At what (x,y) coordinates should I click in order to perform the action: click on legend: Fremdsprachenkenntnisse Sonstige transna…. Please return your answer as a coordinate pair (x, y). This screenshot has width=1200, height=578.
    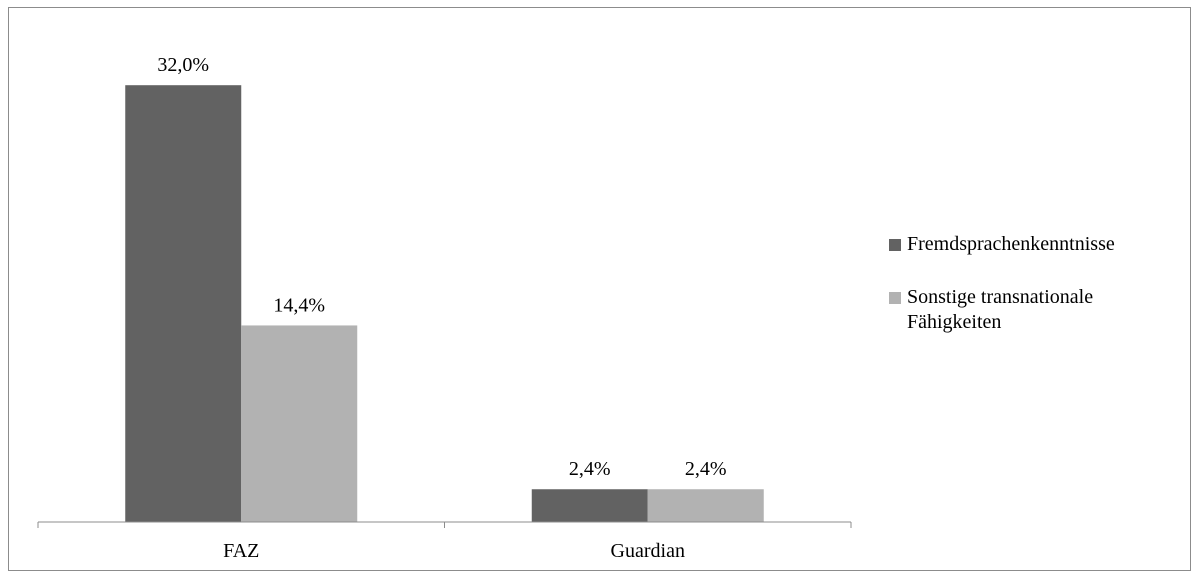
    Looking at the image, I should click on (1039, 297).